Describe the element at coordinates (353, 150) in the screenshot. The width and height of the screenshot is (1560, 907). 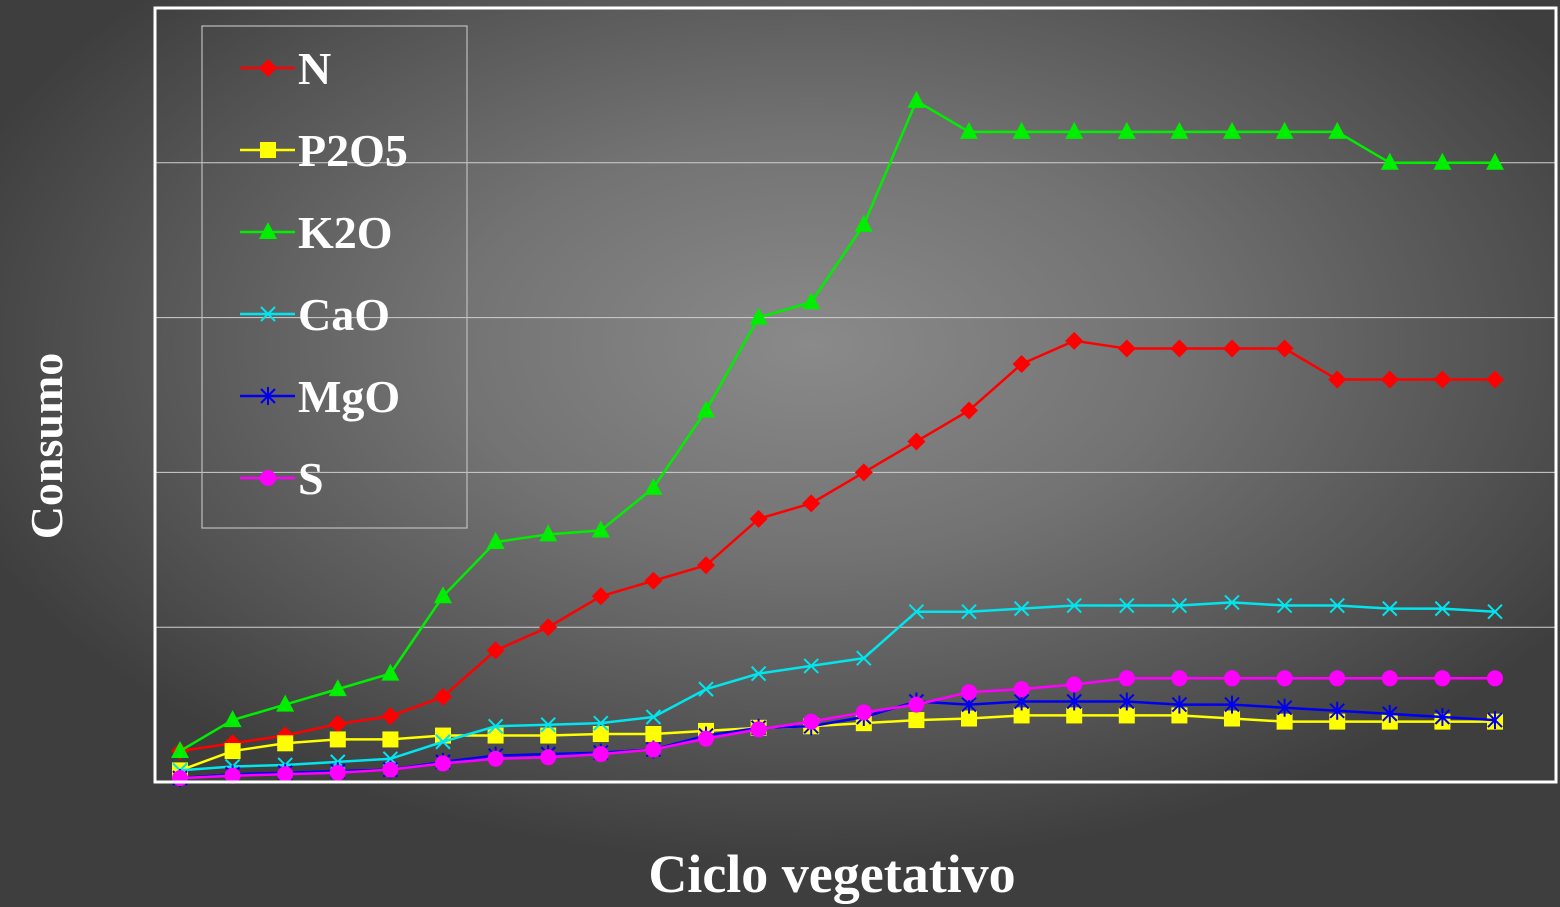
I see `legend-label: P2O5` at that location.